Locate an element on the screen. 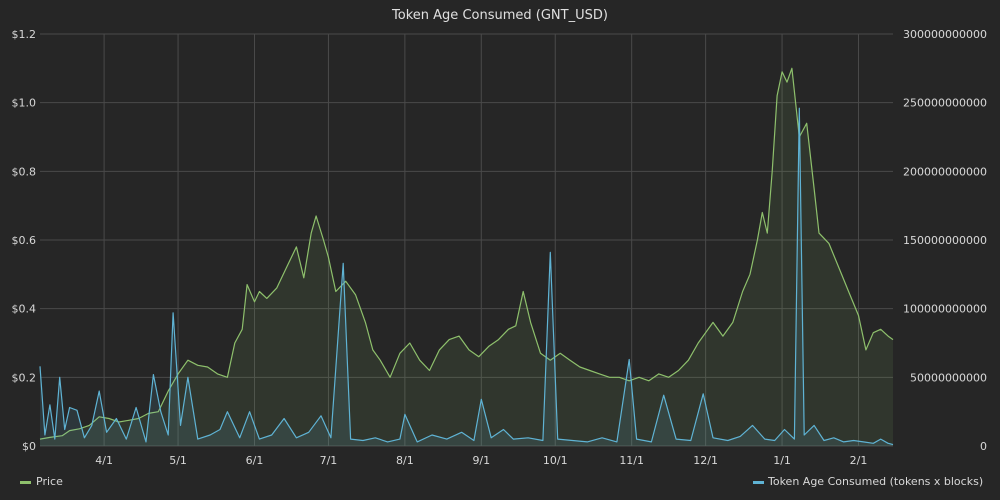 This screenshot has height=500, width=1000. y-left-tick-label: $0.8 is located at coordinates (24, 171).